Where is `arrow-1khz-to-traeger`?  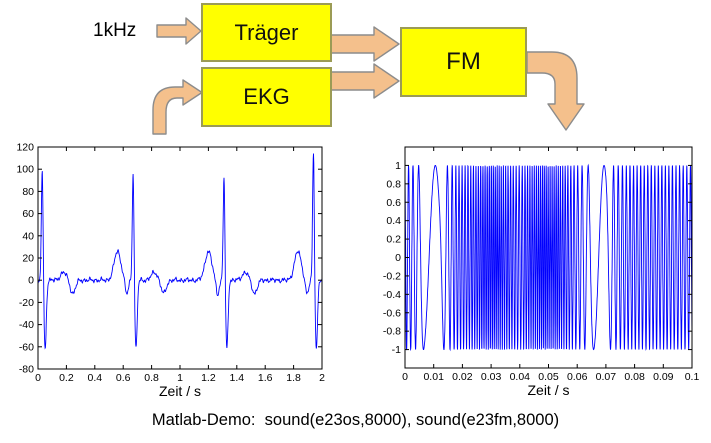 arrow-1khz-to-traeger is located at coordinates (179, 31).